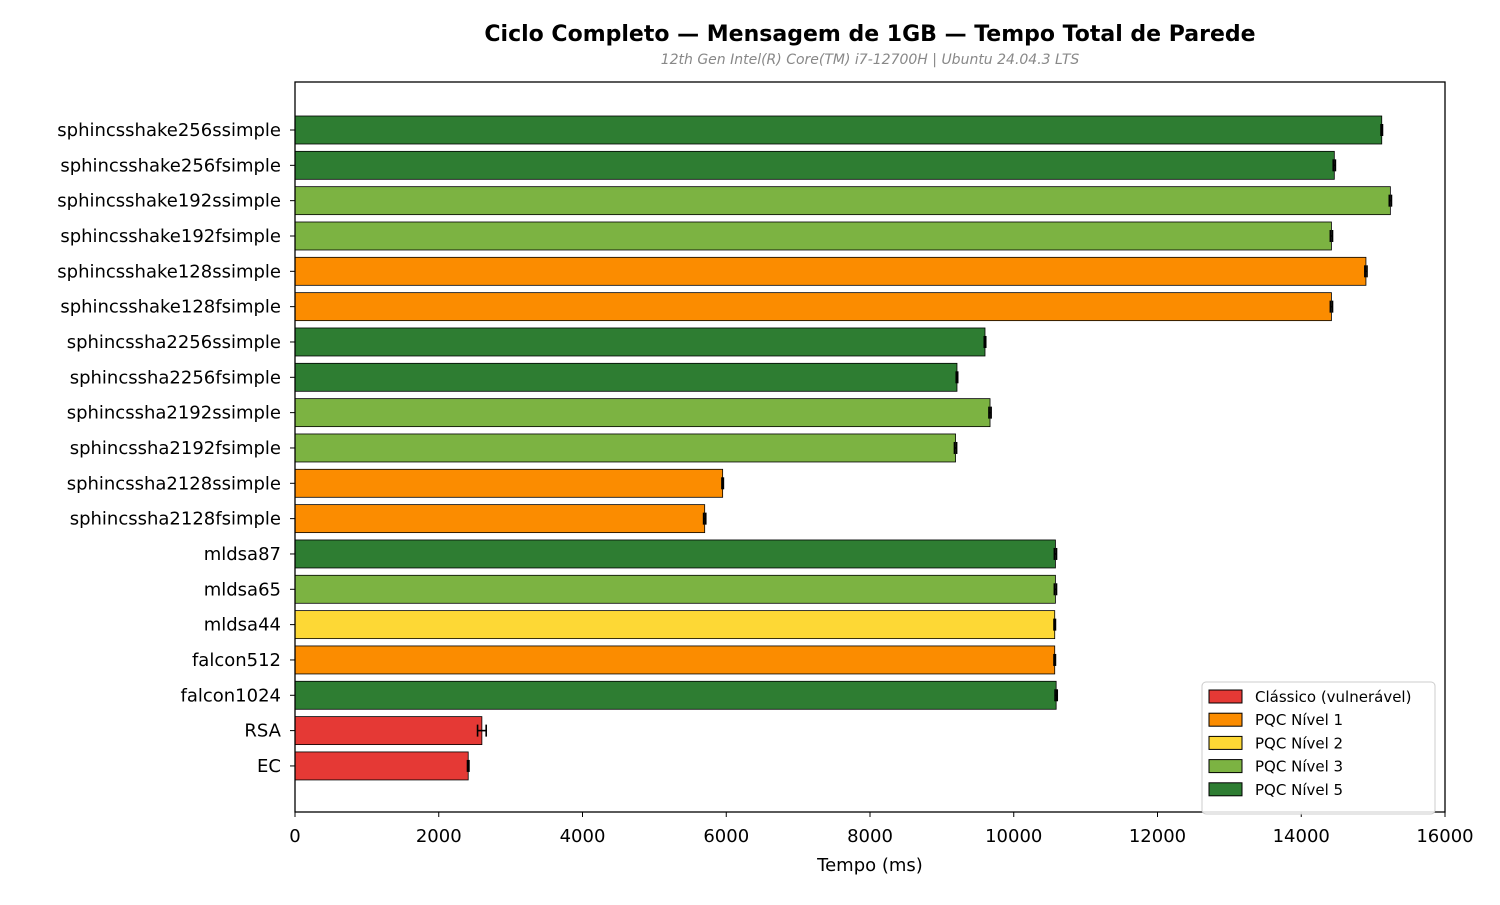 The height and width of the screenshot is (905, 1500). I want to click on bar-sphincsshake256fsimple, so click(814, 165).